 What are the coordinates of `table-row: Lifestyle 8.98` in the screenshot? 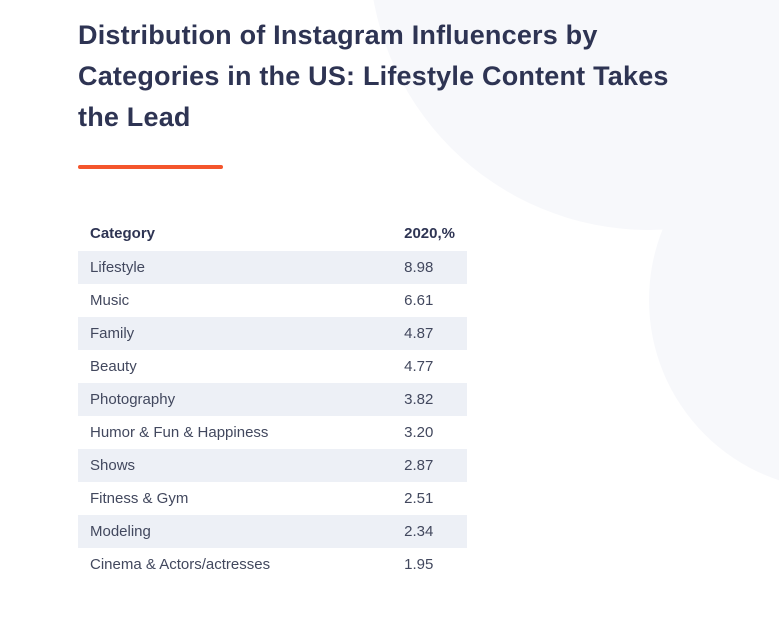 It's located at (272, 267).